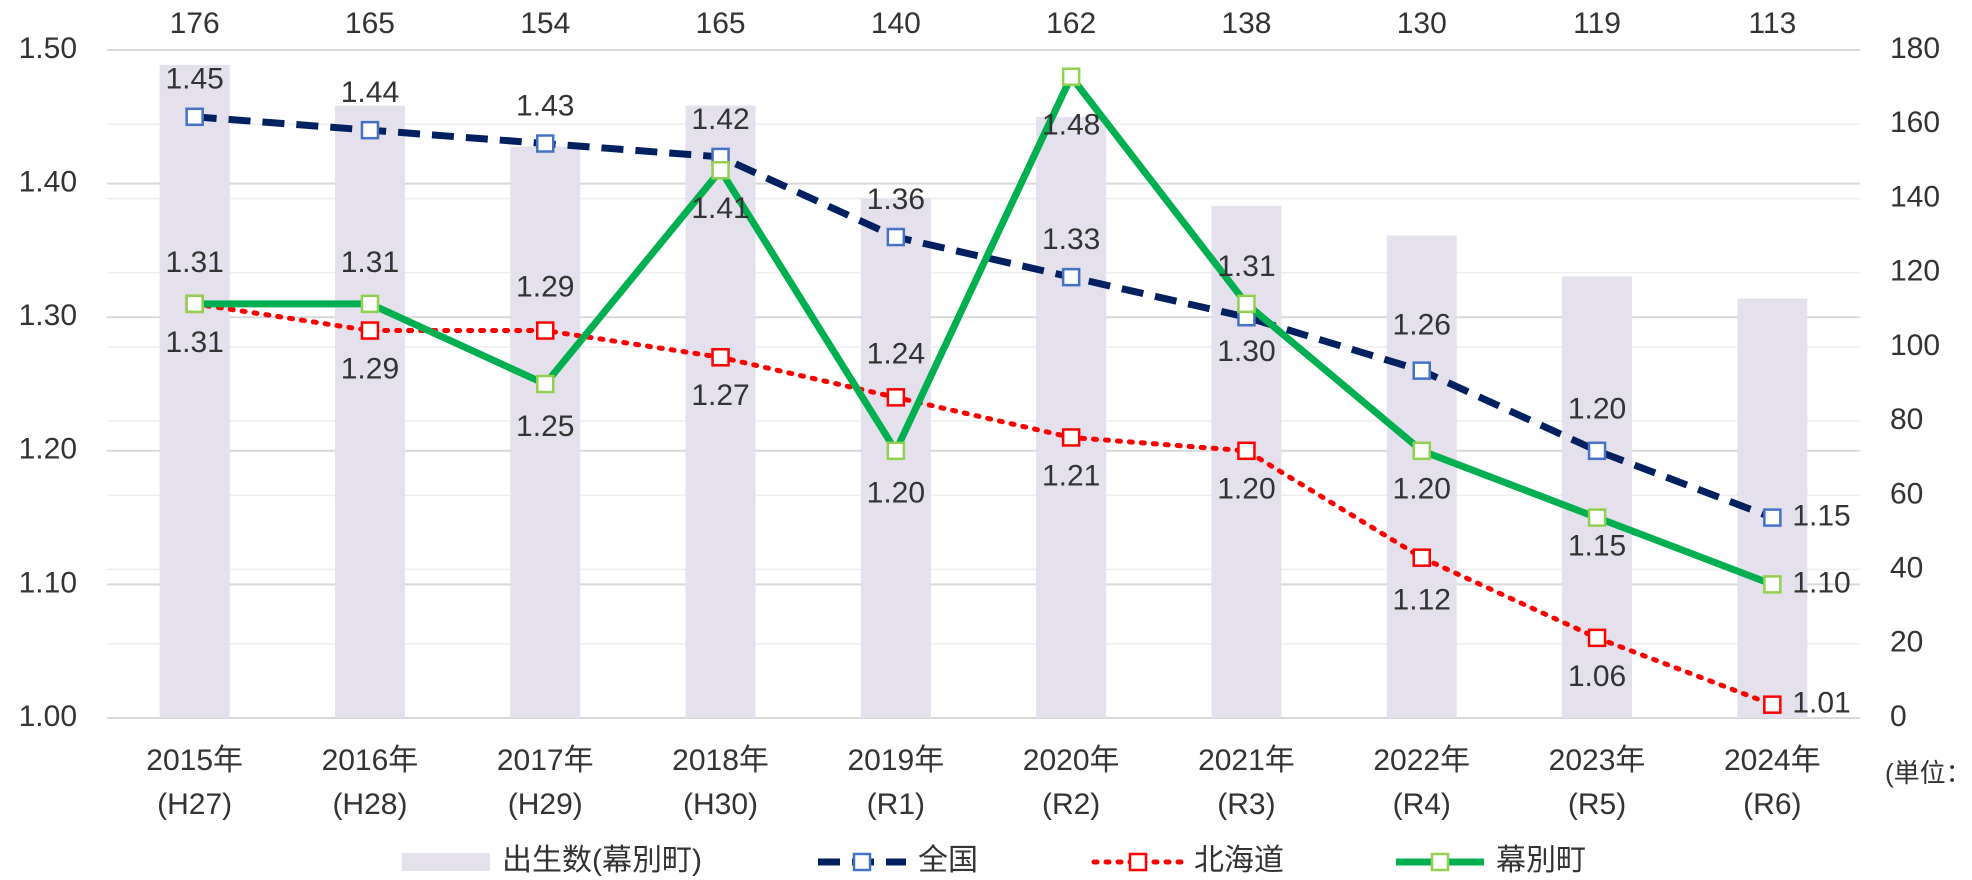 The width and height of the screenshot is (1972, 880). What do you see at coordinates (48, 582) in the screenshot?
I see `y-tick-label: 1.10` at bounding box center [48, 582].